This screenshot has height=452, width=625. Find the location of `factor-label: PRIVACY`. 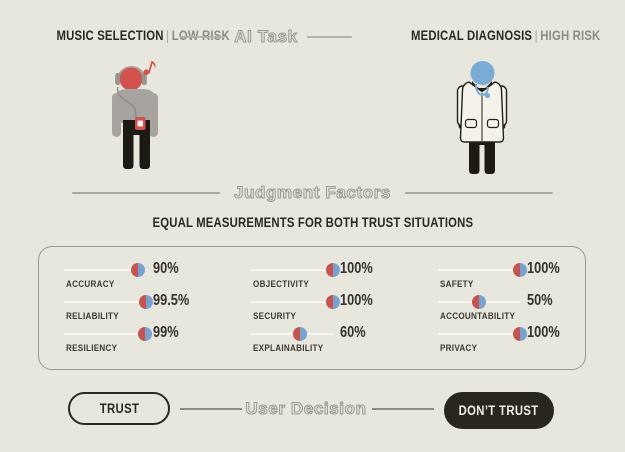

factor-label: PRIVACY is located at coordinates (459, 348).